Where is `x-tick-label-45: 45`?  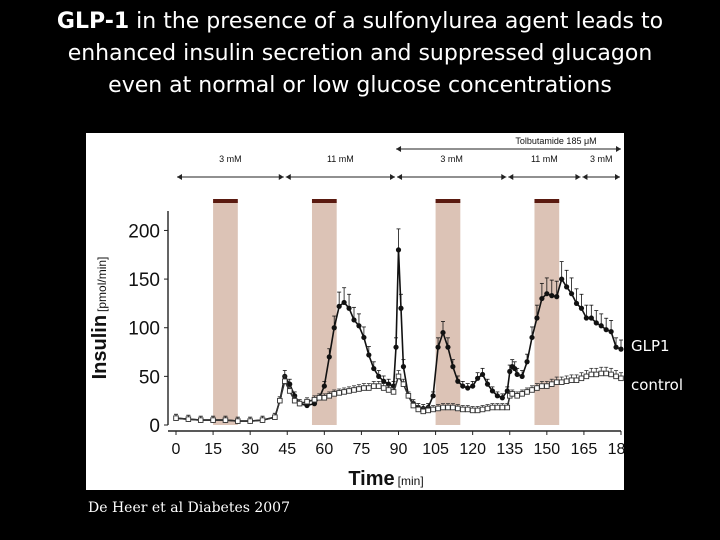
x-tick-label-45: 45 is located at coordinates (287, 449).